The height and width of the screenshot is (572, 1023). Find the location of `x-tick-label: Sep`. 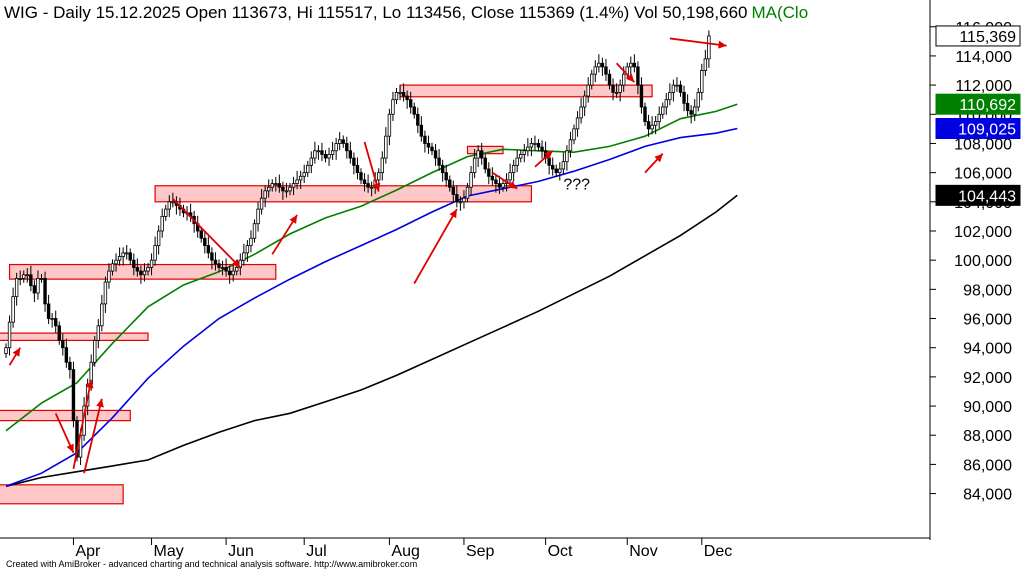

x-tick-label: Sep is located at coordinates (480, 551).